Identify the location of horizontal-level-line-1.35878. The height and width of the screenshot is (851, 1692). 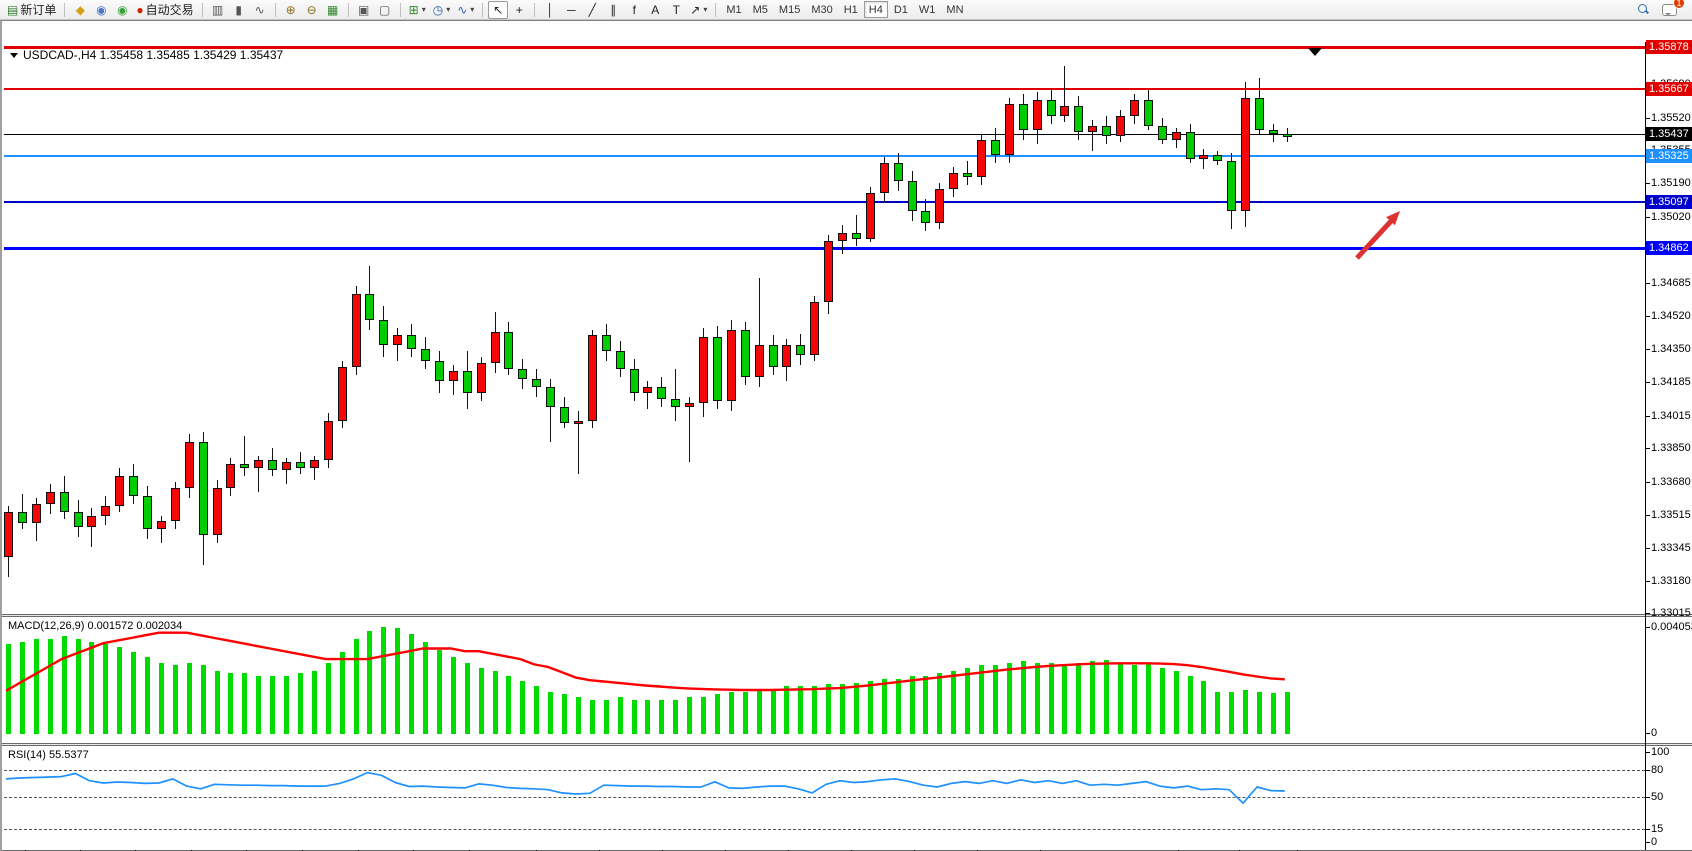
(824, 47).